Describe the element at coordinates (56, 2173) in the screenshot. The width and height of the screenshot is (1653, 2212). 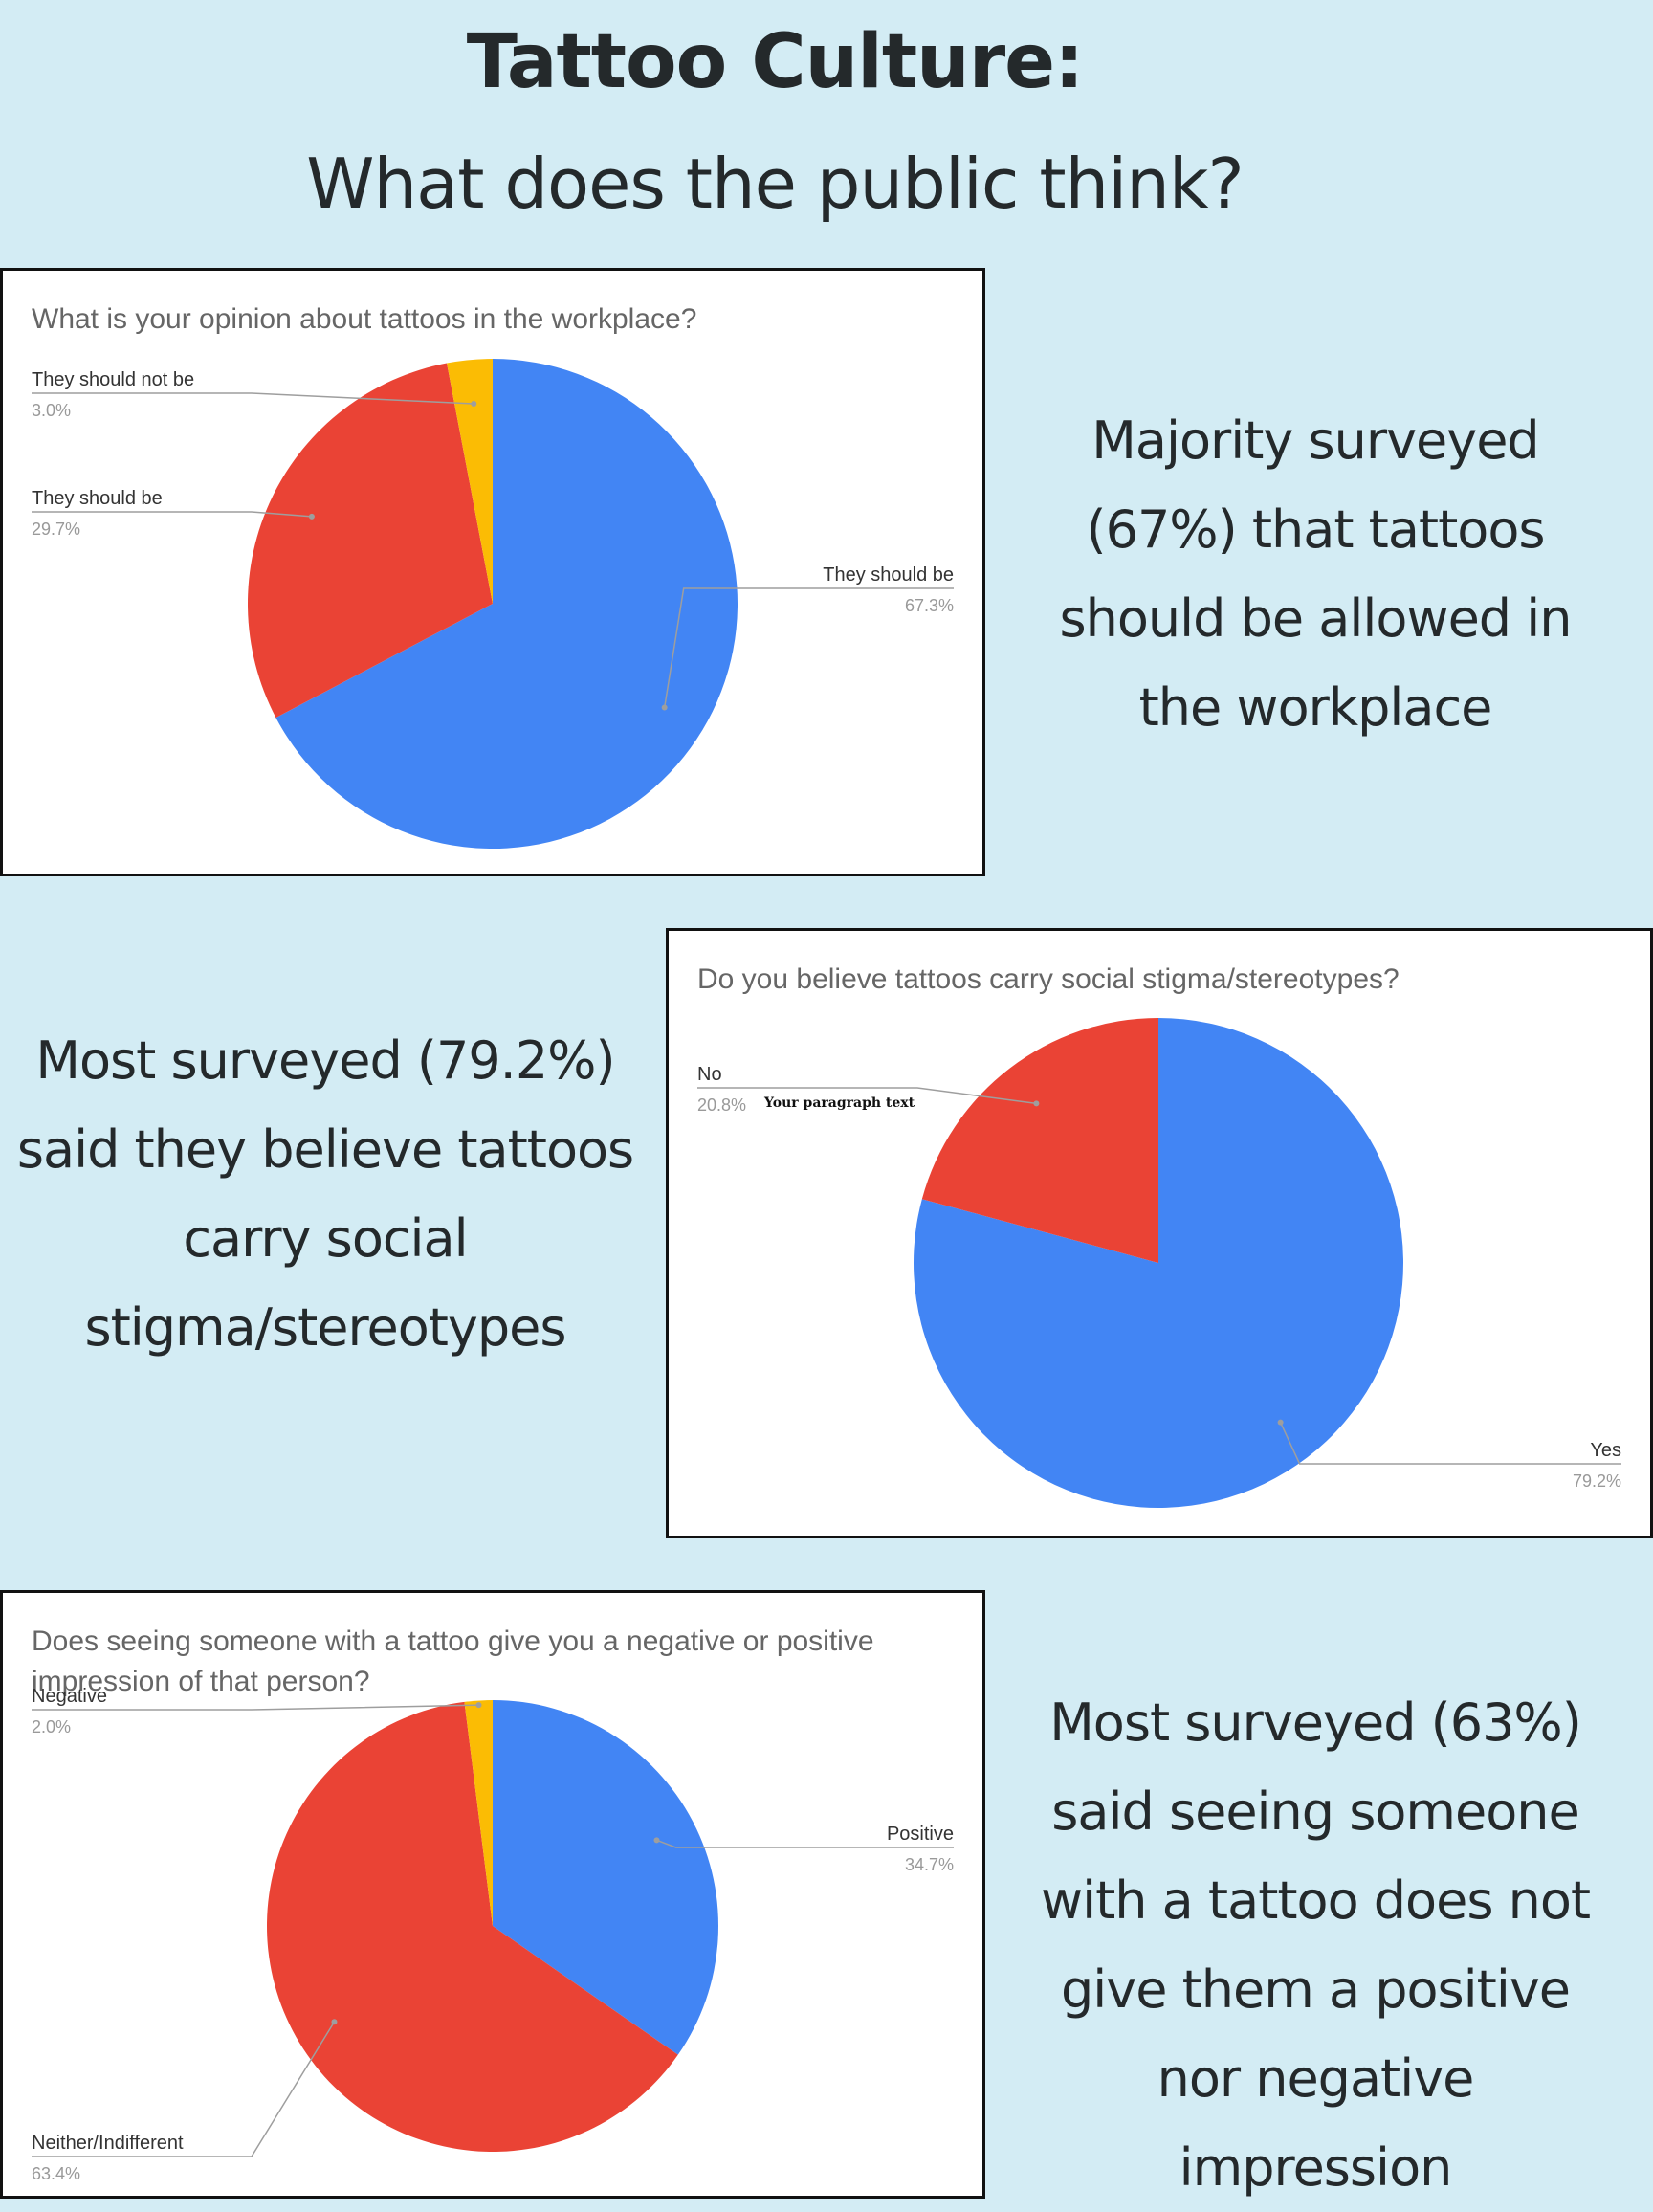
I see `slice-value-neither-indifferent-1: 63.4%` at that location.